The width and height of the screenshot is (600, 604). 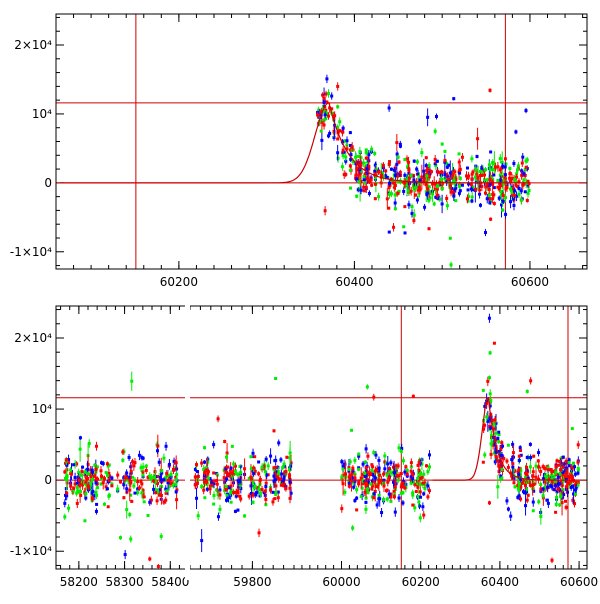 I want to click on top-ytick-label: 2×10⁴, so click(x=33, y=45).